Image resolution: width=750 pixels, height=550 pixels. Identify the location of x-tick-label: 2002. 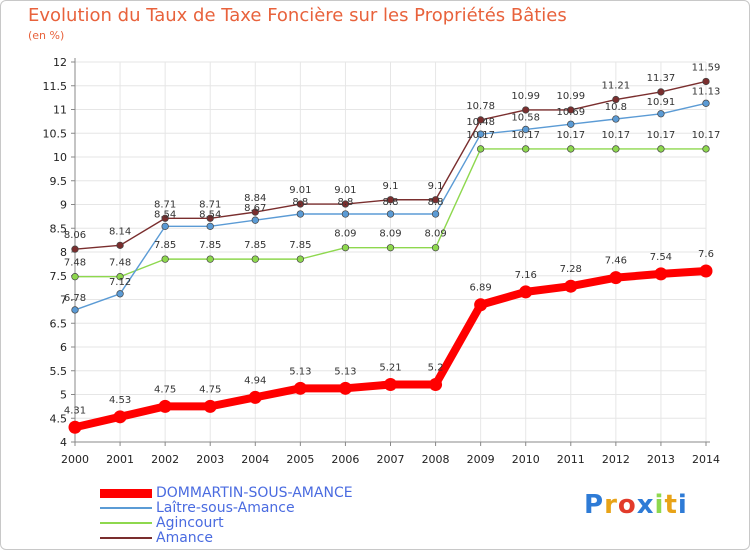
(165, 459).